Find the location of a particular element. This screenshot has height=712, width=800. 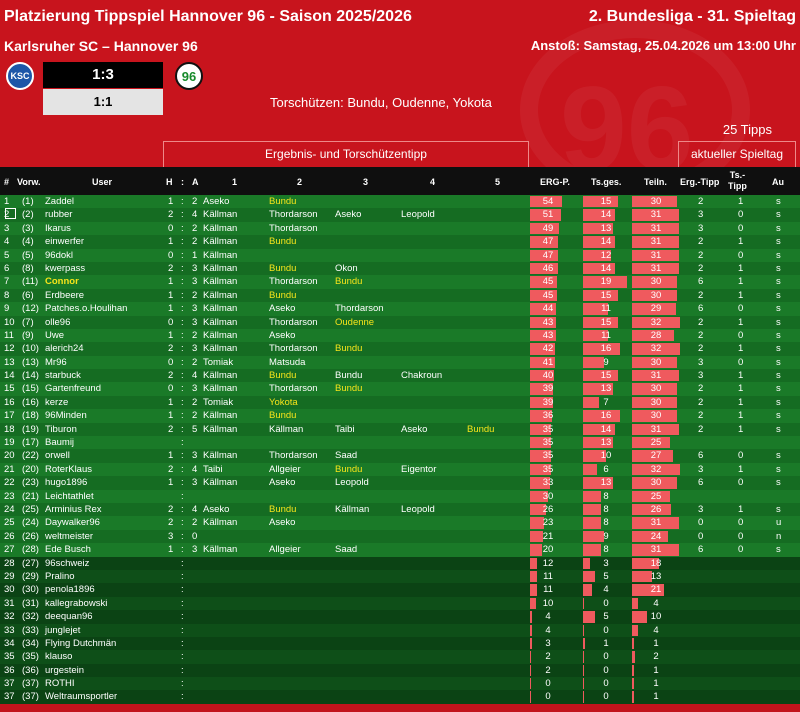

table-row: 37 (37) Weltraumsportler: 0 0 1 is located at coordinates (400, 697).